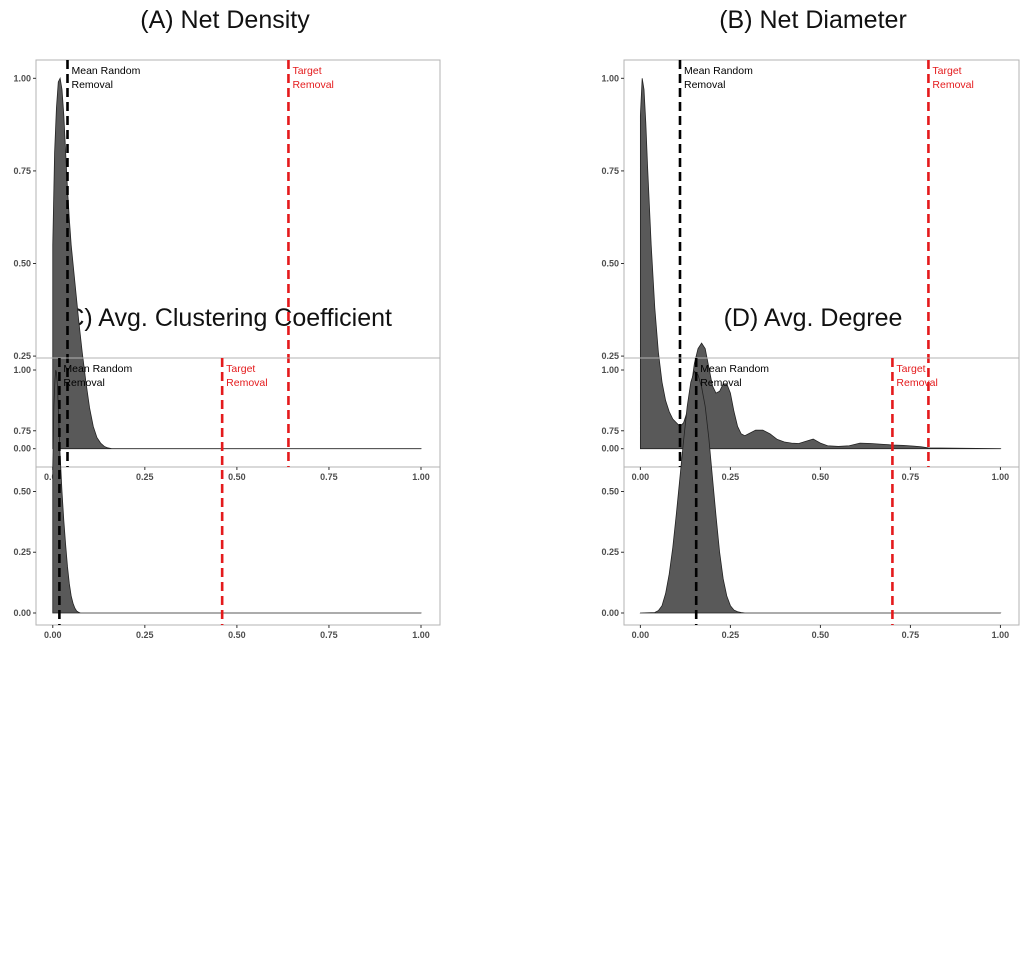 The image size is (1021, 979). Describe the element at coordinates (225, 20) in the screenshot. I see `panel-title-a: (A) Net Density` at that location.